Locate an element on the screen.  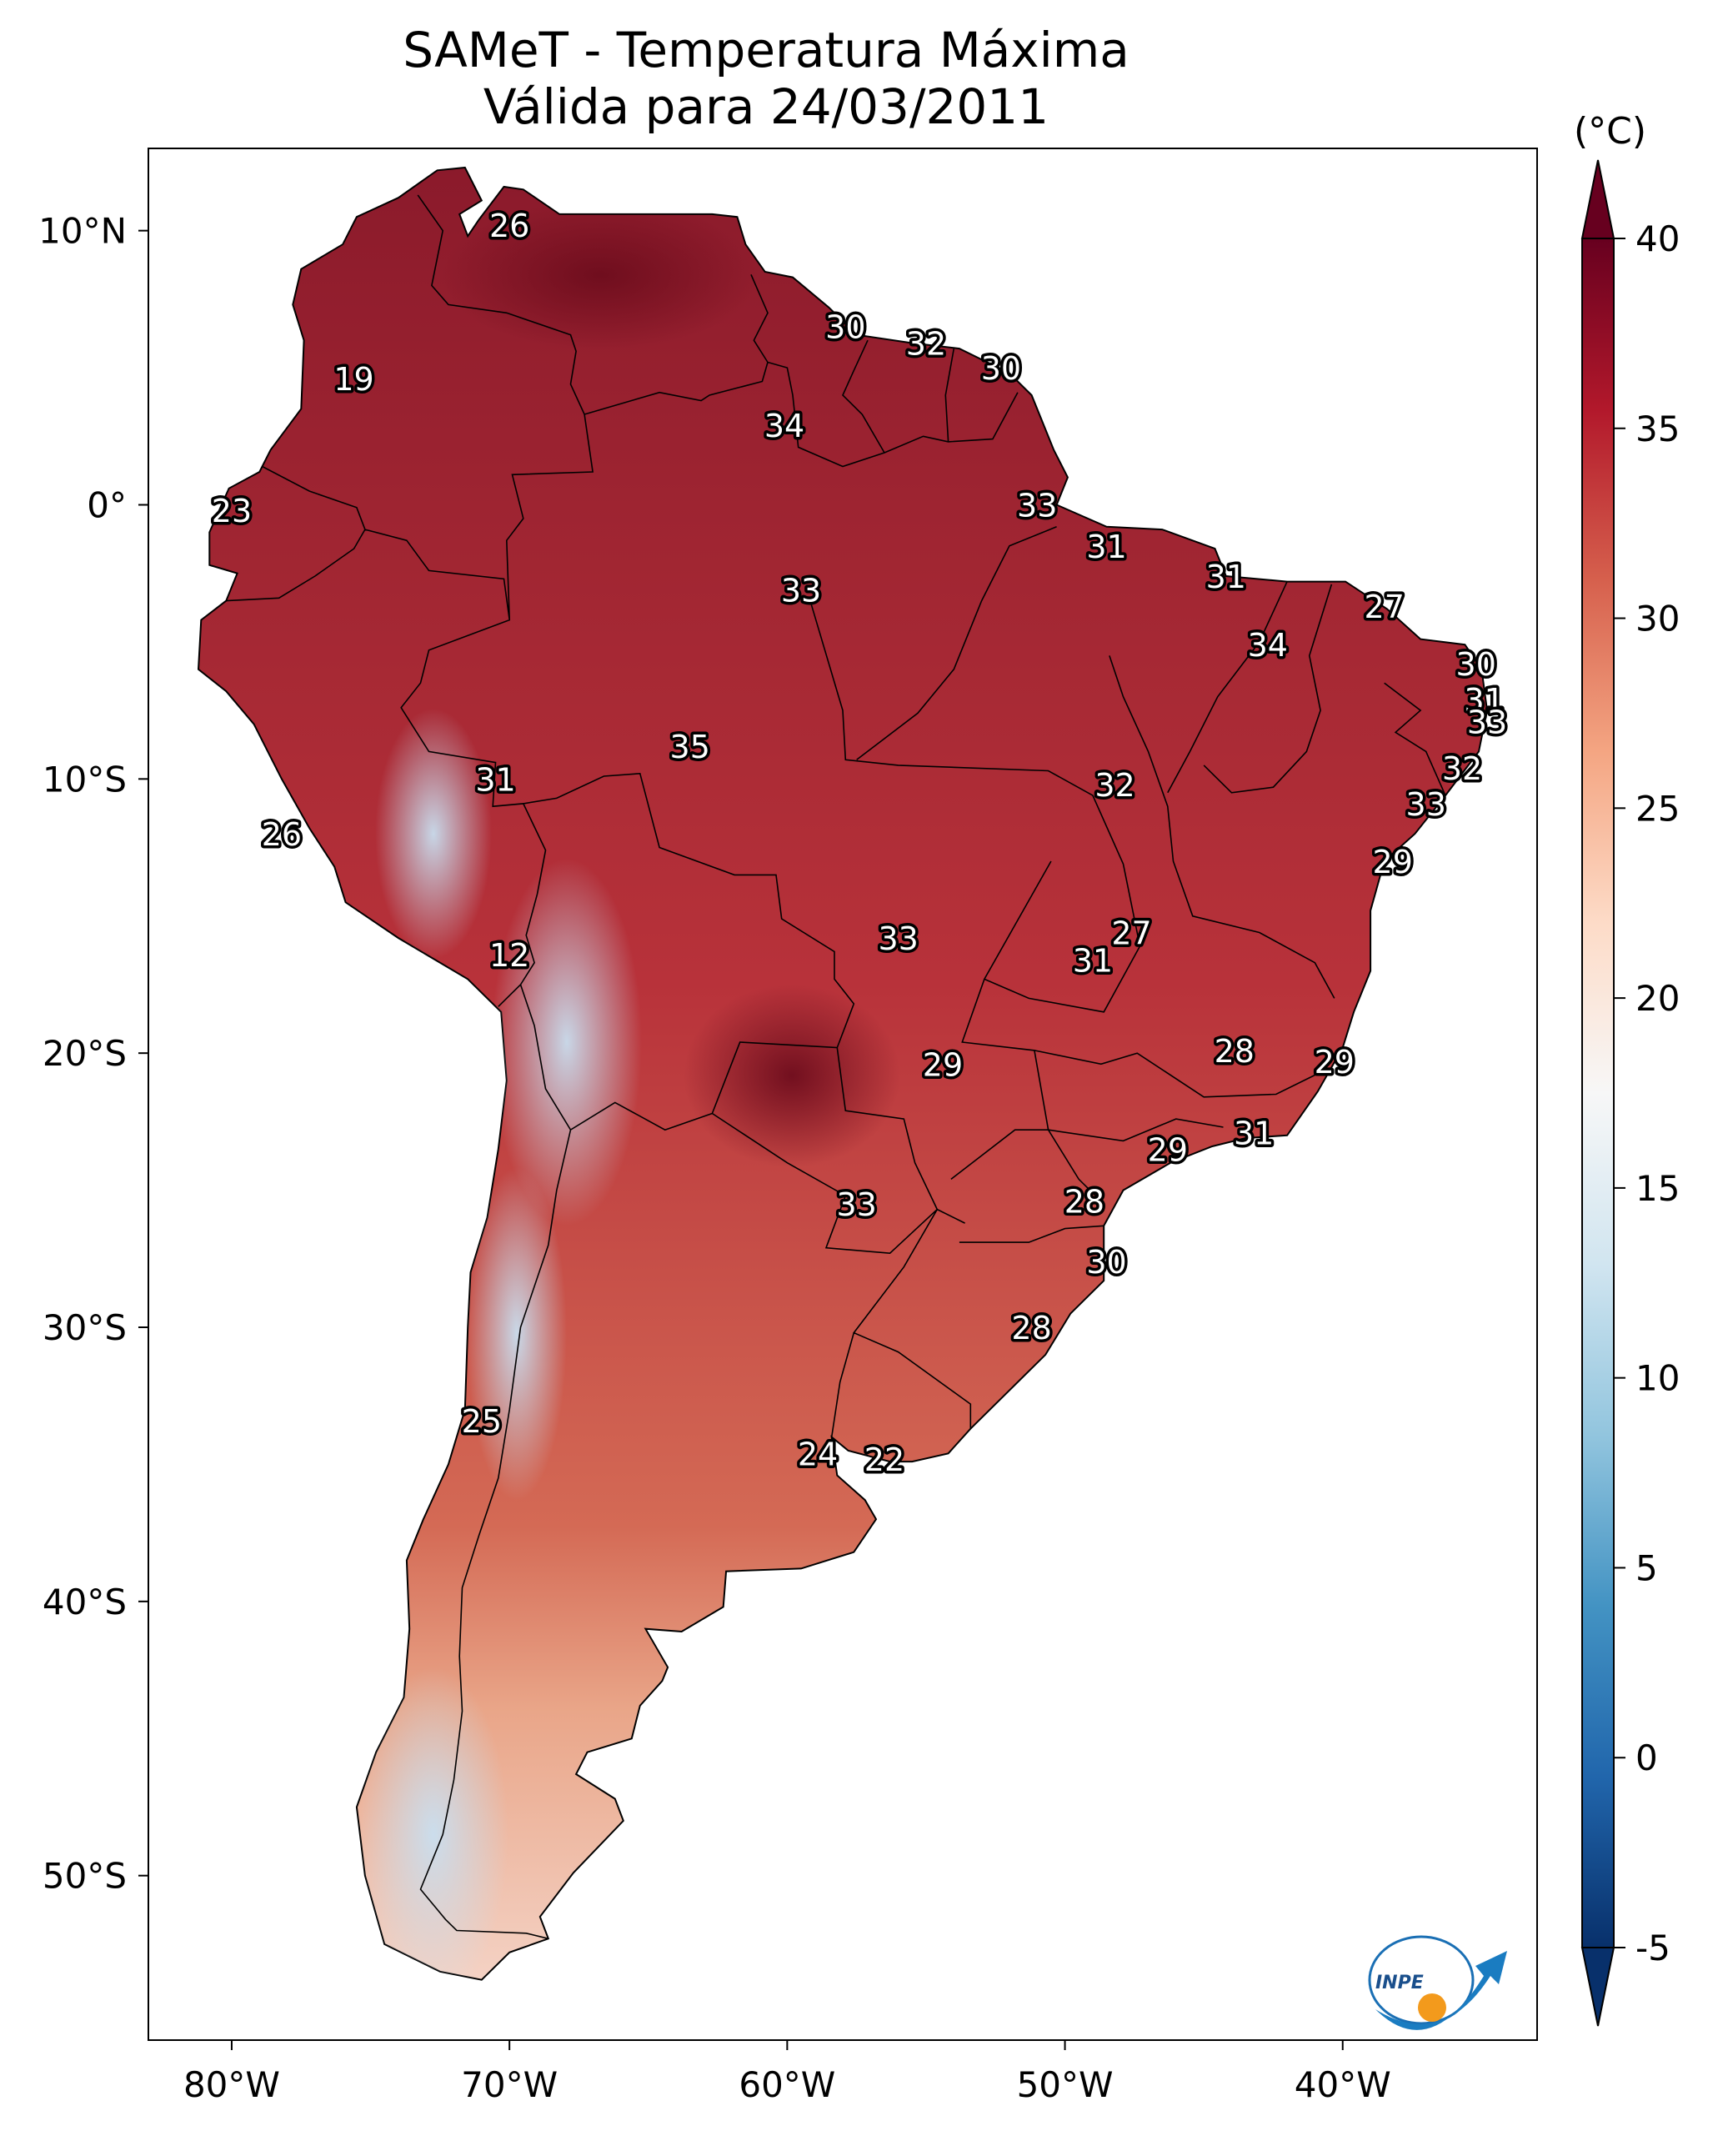
latitude-axis: 10°N 0° 10°S 20°S 30°S 40°S 50°S is located at coordinates (93, 1054).